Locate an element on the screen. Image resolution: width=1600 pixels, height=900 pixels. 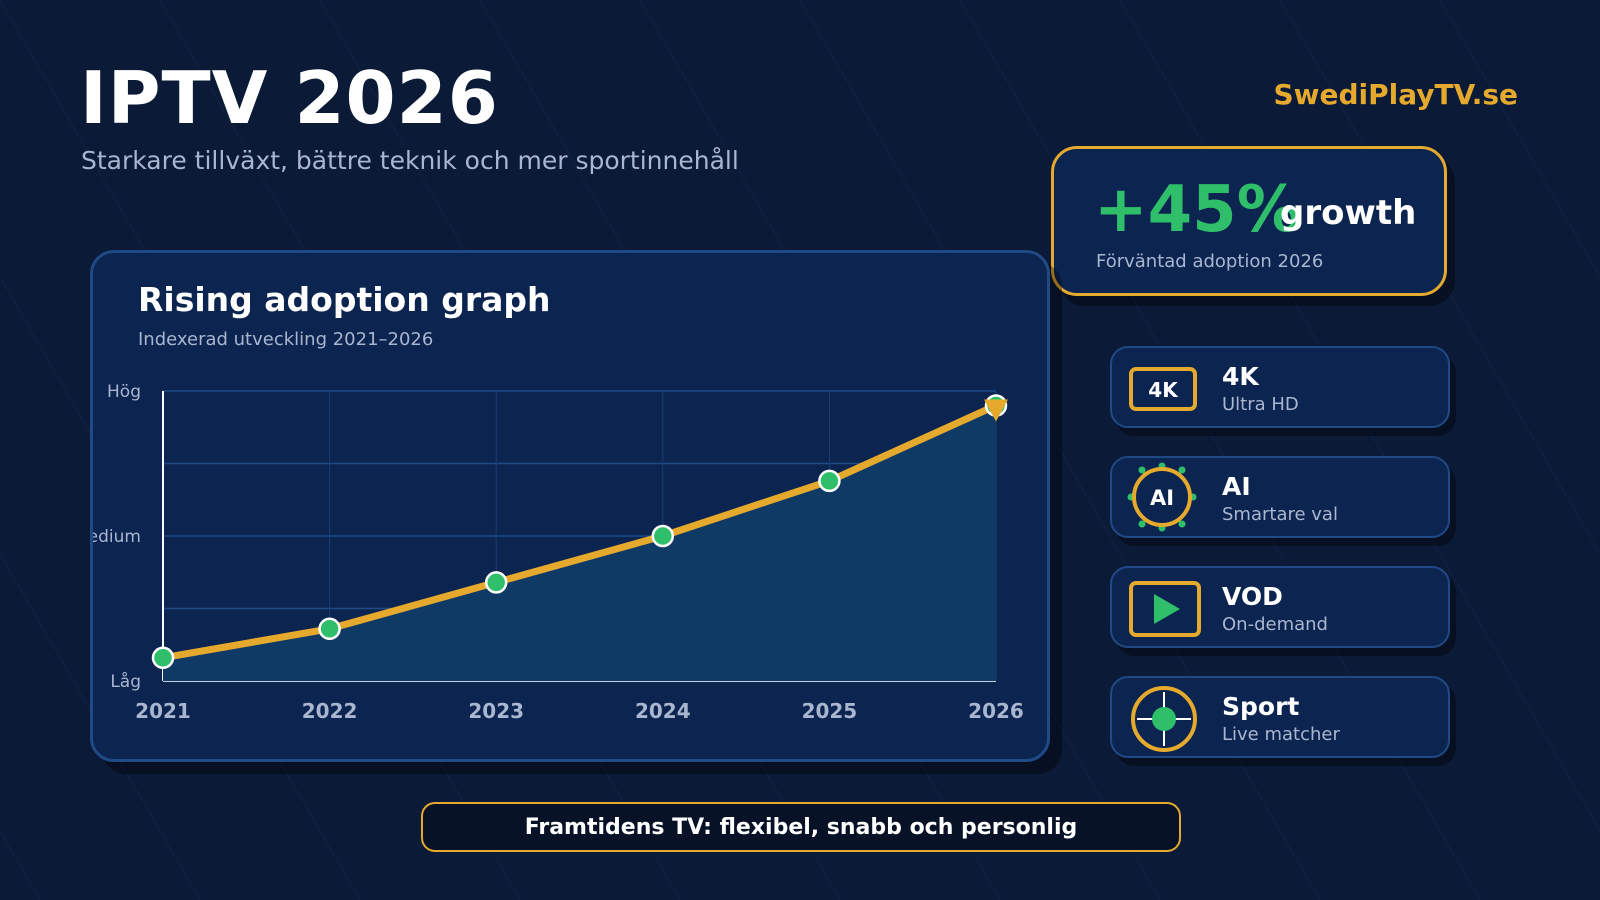
x-tick-label: 2022 is located at coordinates (330, 711).